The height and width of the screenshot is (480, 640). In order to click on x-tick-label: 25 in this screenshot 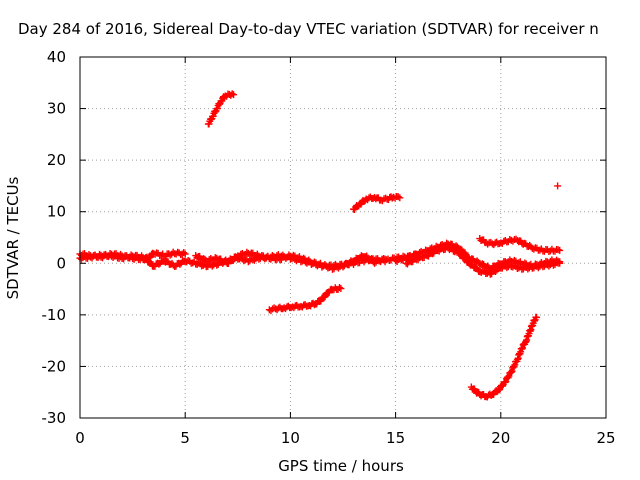, I will do `click(605, 438)`.